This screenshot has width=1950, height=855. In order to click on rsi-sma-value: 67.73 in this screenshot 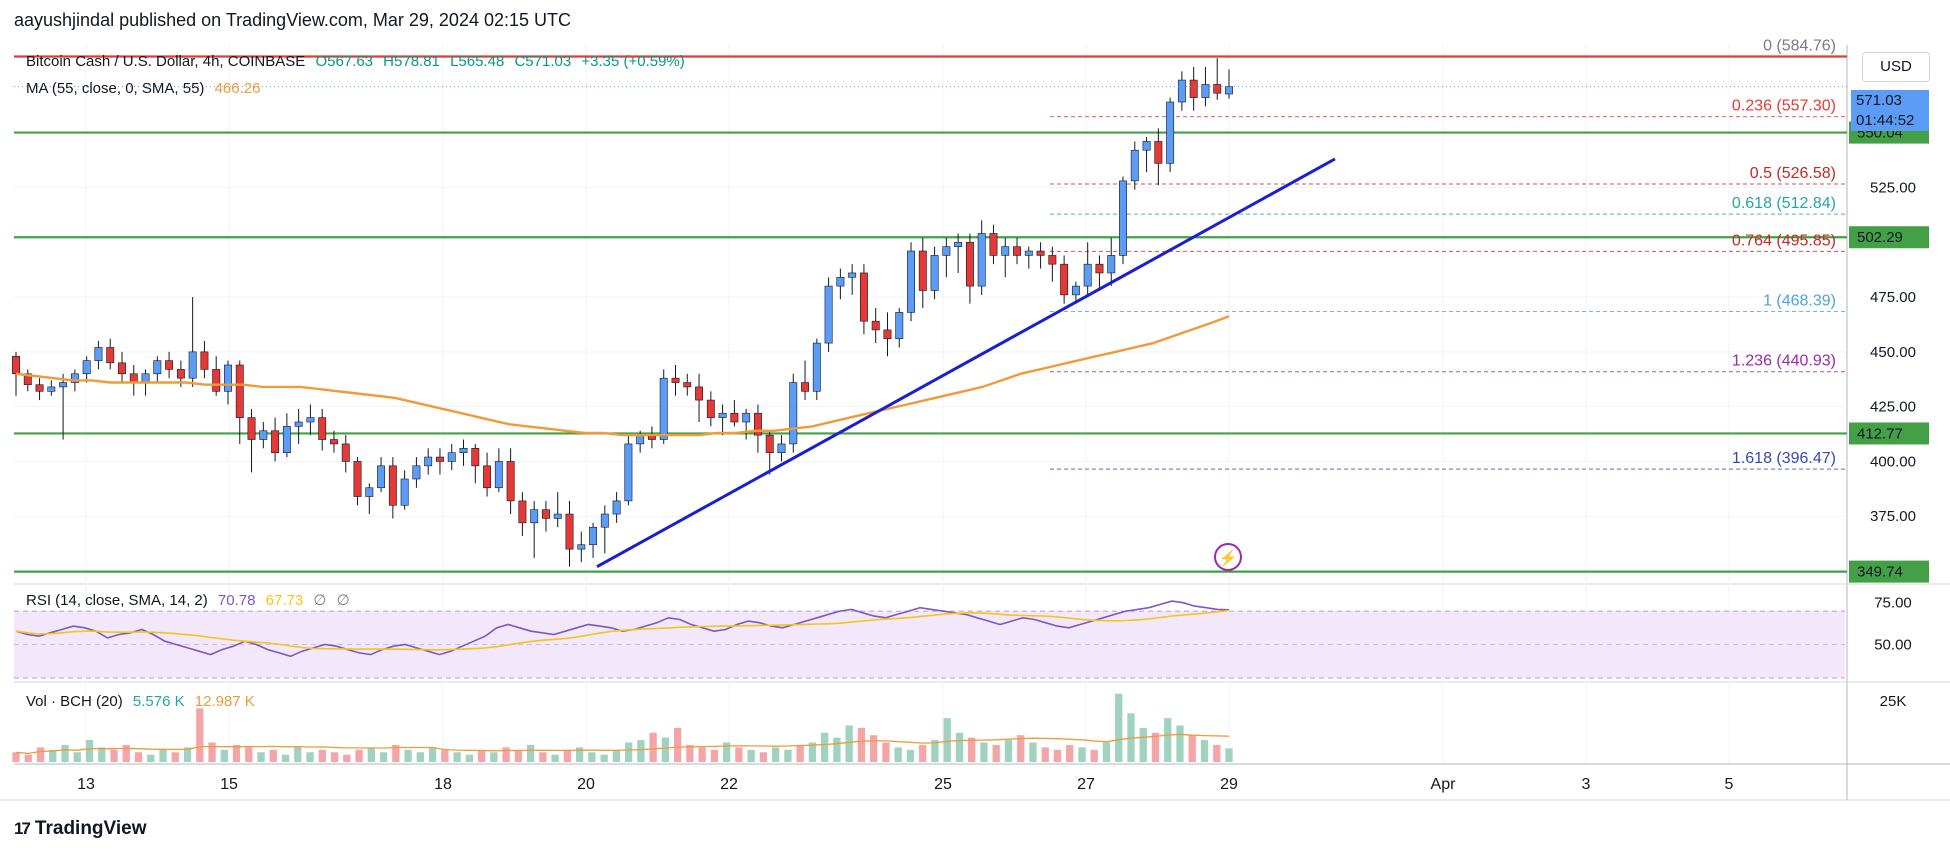, I will do `click(284, 600)`.